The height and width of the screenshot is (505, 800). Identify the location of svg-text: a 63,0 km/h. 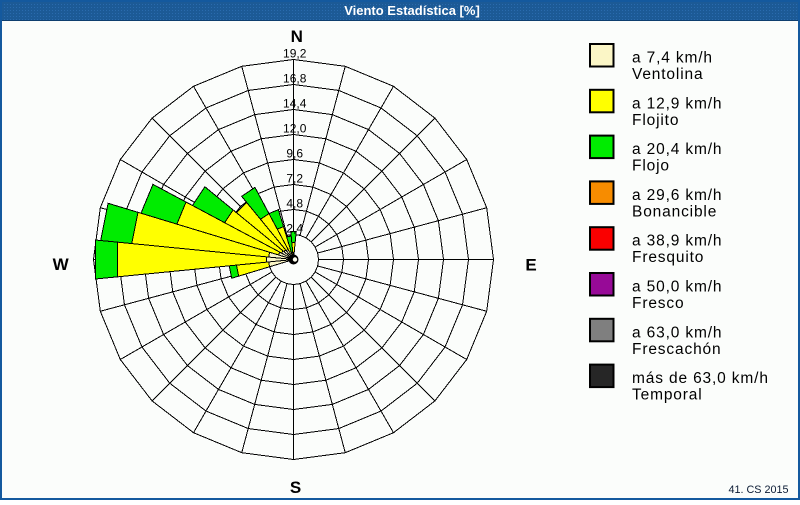
(677, 332).